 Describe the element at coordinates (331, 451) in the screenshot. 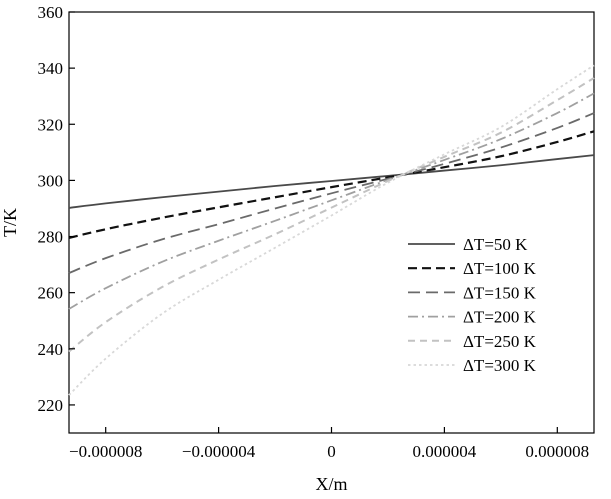

I see `x-tick-label: 0` at that location.